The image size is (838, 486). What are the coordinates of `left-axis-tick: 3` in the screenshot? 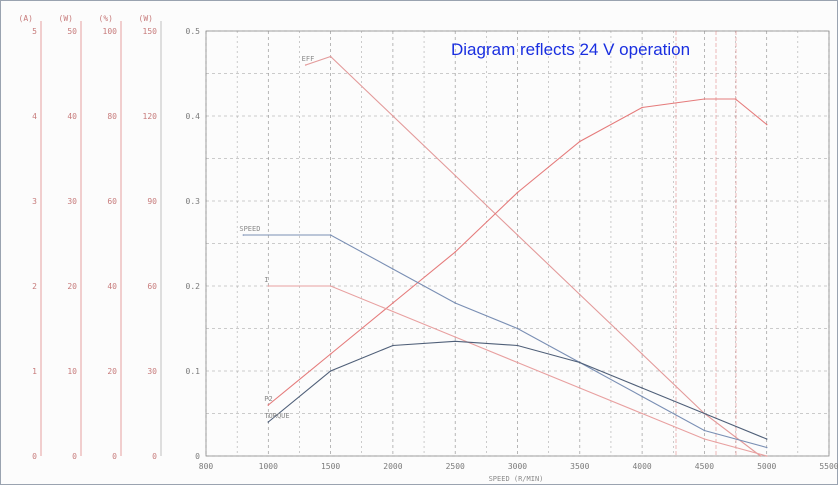 It's located at (34, 201).